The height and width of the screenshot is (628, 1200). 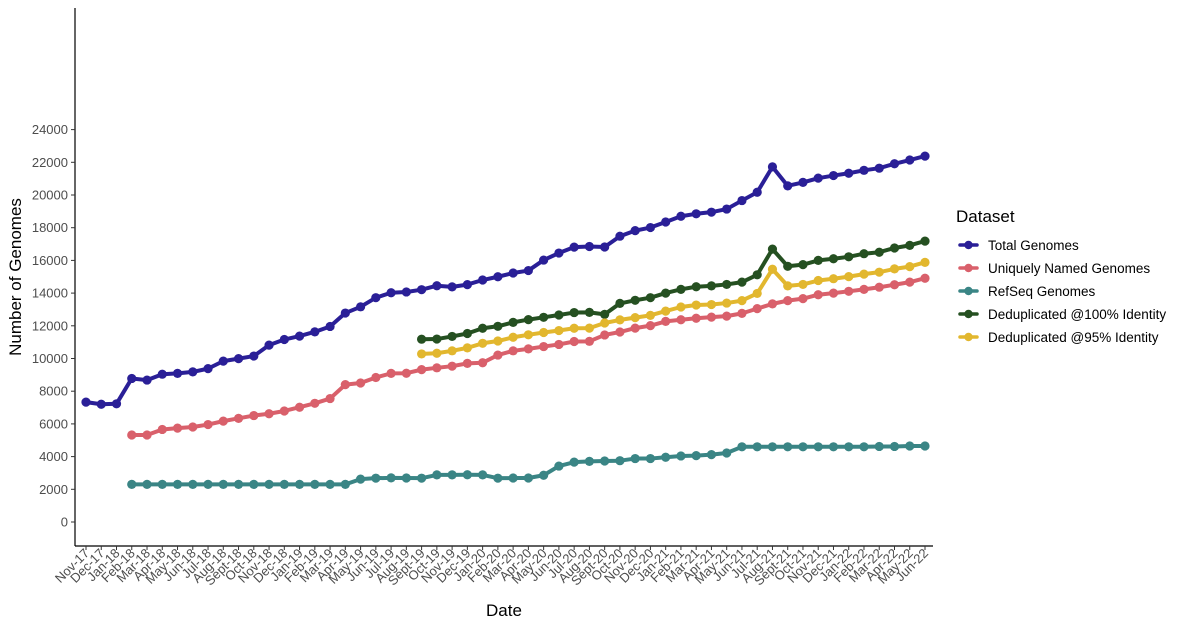 I want to click on legend-item: Total Genomes, so click(x=1018, y=245).